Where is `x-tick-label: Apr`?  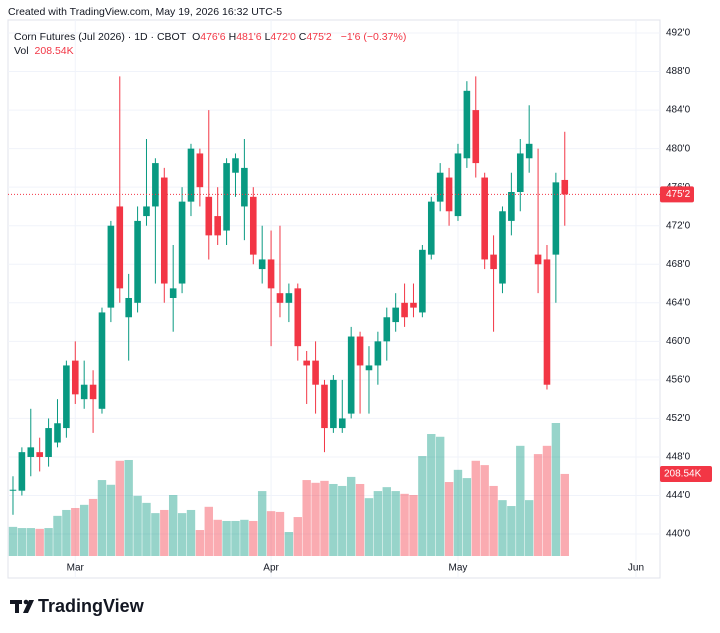
x-tick-label: Apr is located at coordinates (271, 568).